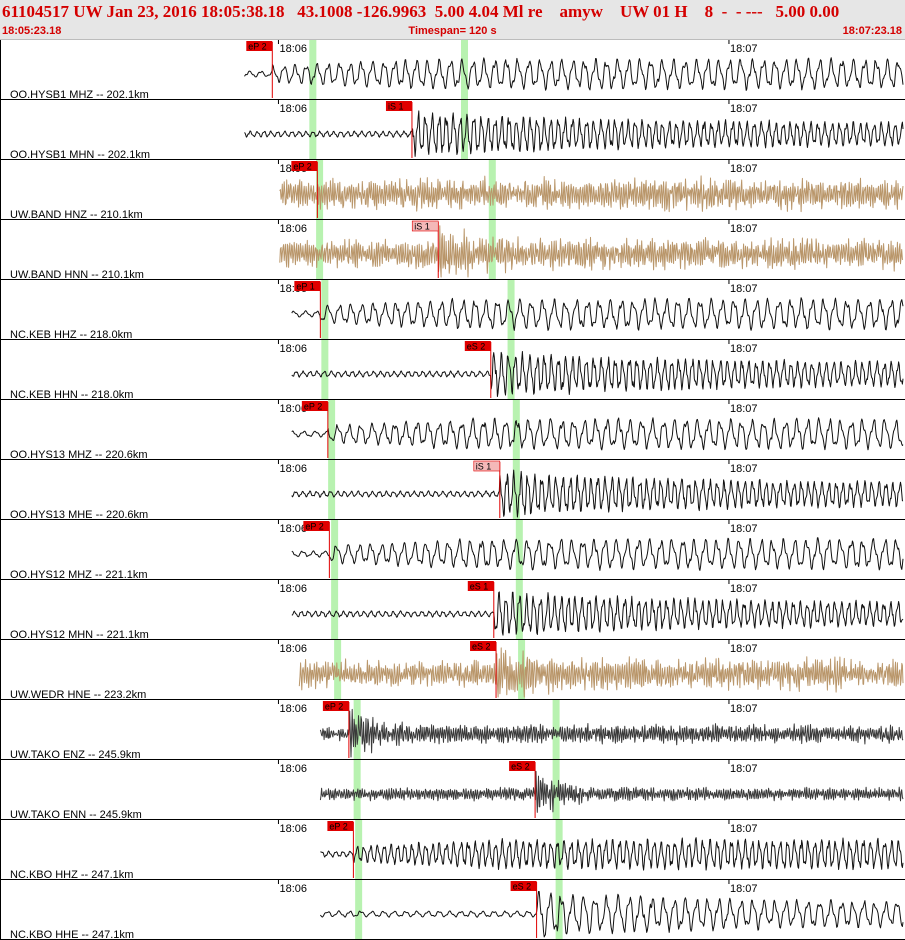  I want to click on channel-label: UW.BAND HNN -- 210.1km, so click(77, 275).